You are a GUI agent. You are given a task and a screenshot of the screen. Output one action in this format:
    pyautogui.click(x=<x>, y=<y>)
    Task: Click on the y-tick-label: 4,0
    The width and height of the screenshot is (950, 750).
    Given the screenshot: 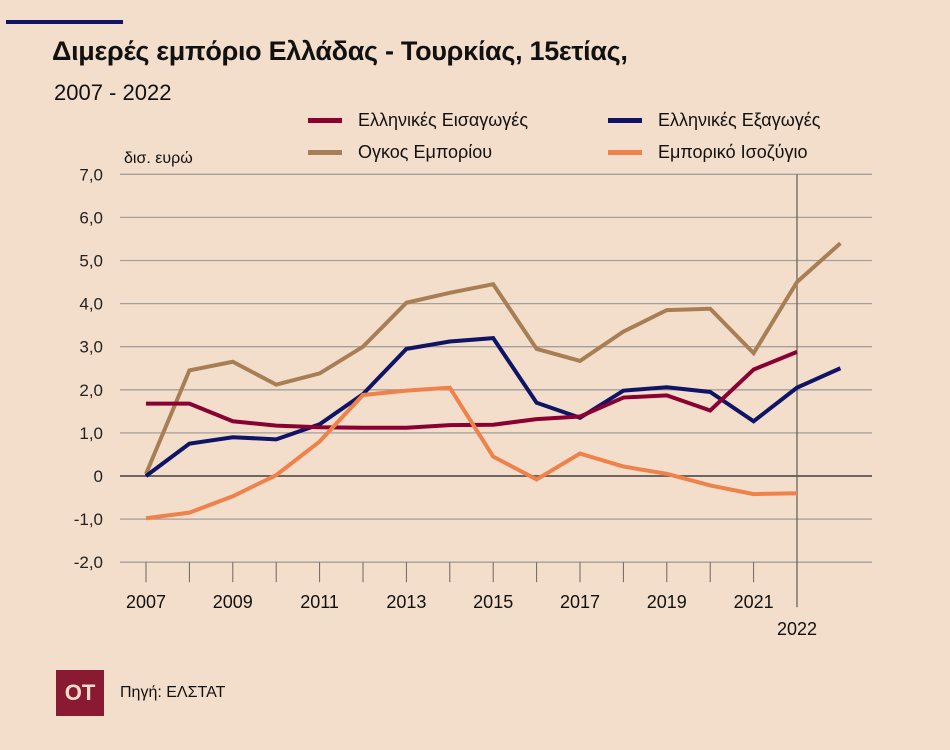 What is the action you would take?
    pyautogui.click(x=91, y=304)
    